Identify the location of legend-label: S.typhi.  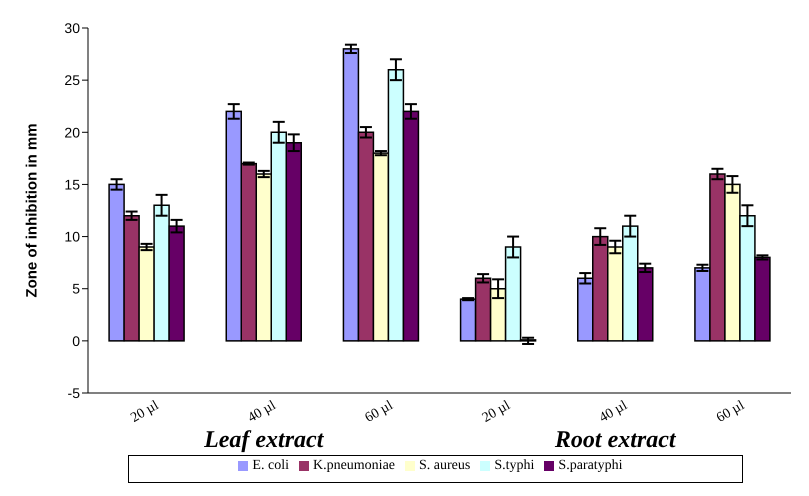
(514, 465).